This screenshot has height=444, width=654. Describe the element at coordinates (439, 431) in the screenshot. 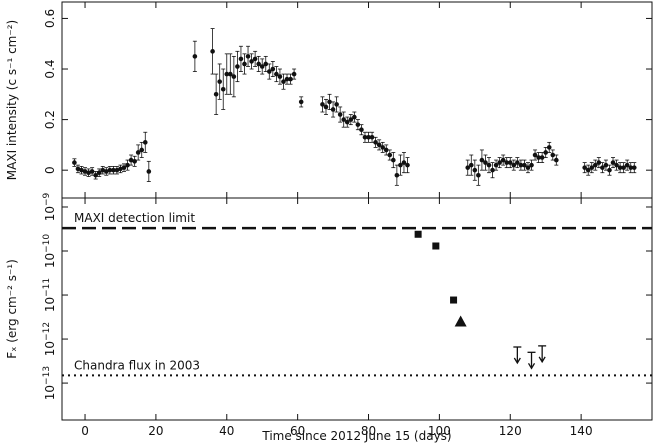

I see `x-tick-label: 100` at that location.